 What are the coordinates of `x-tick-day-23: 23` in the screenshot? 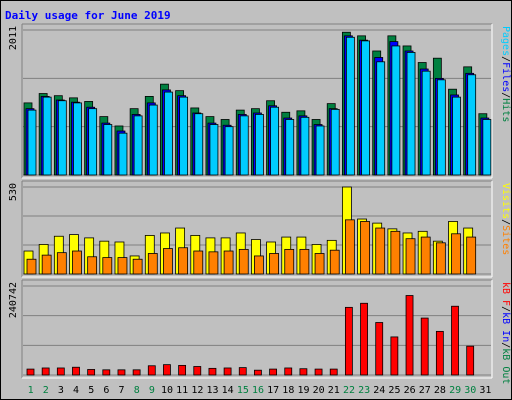 It's located at (364, 390).